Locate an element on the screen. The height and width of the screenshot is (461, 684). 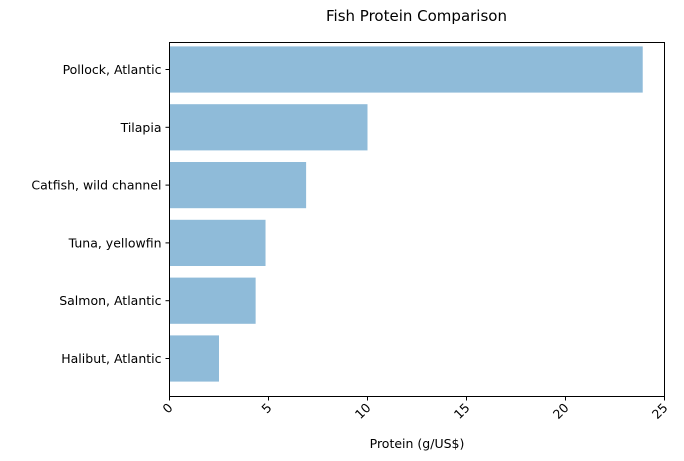
y-tick-label: Catfish, wild channel is located at coordinates (96, 185).